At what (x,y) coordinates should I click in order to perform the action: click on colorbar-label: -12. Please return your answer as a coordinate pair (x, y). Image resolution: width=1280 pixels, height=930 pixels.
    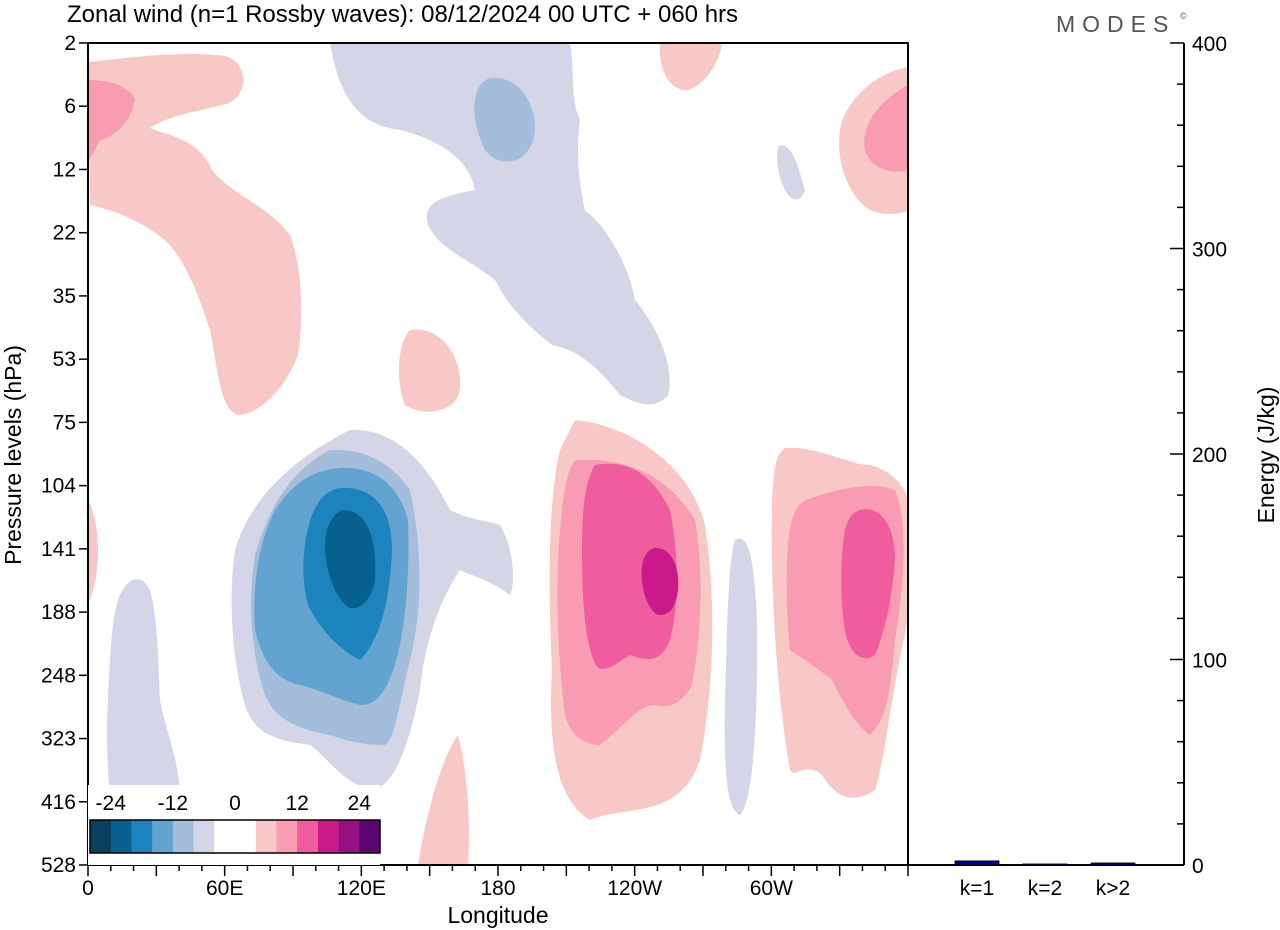
    Looking at the image, I should click on (173, 803).